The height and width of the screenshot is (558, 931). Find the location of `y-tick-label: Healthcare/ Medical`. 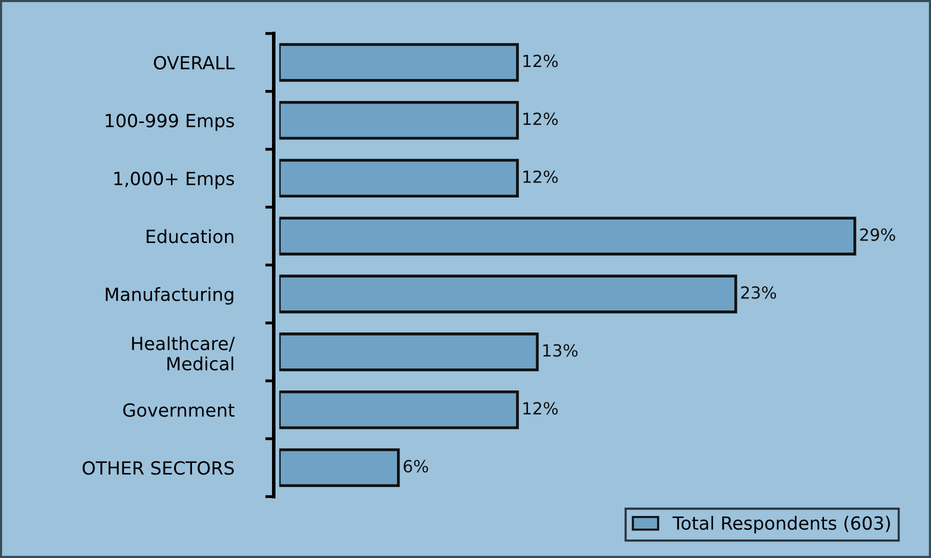

y-tick-label: Healthcare/ Medical is located at coordinates (183, 353).